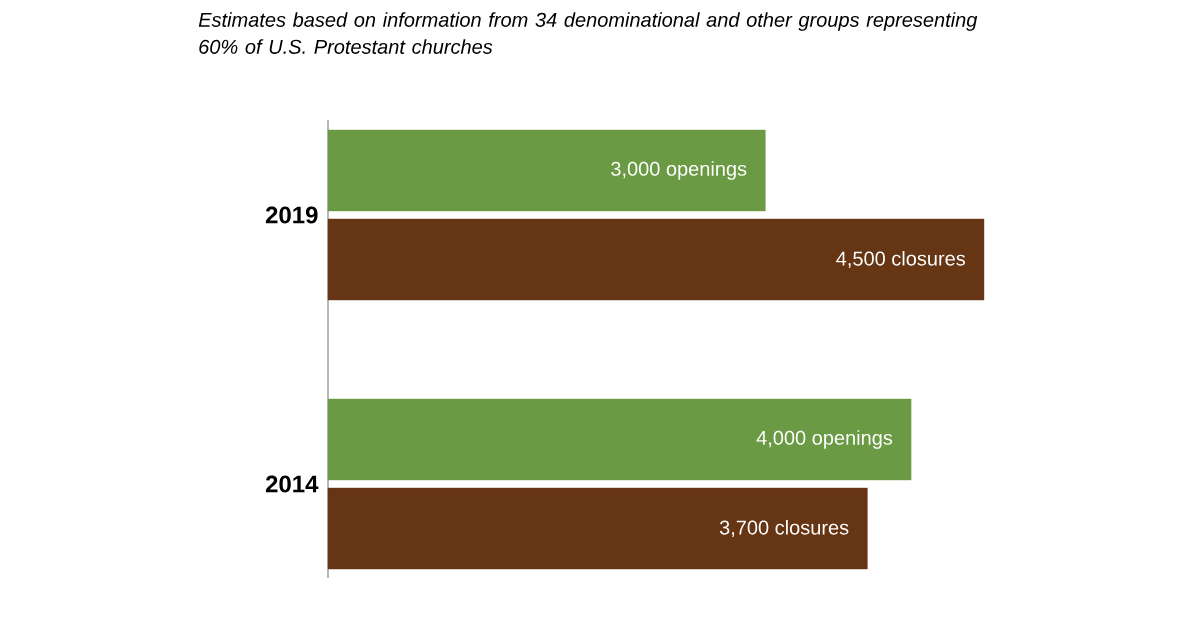 This screenshot has height=630, width=1200. I want to click on data-label: 3,000 openings, so click(679, 170).